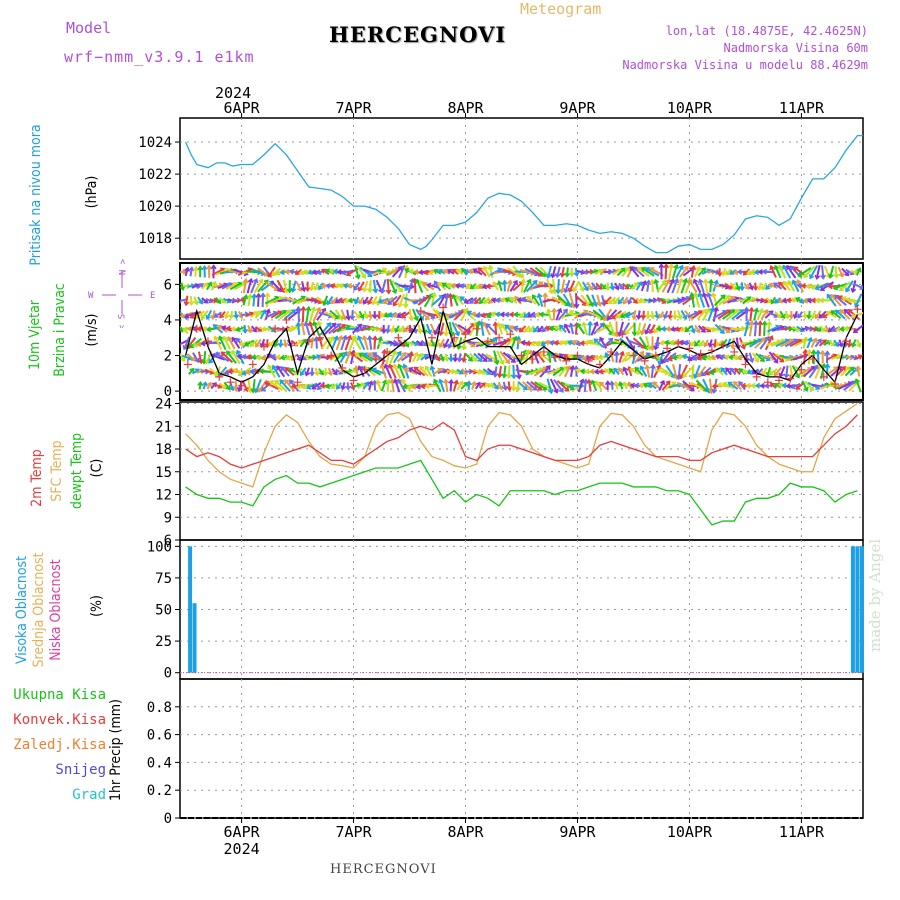  What do you see at coordinates (505, 752) in the screenshot?
I see `panel-precipitation: 00.20.40.60.8` at bounding box center [505, 752].